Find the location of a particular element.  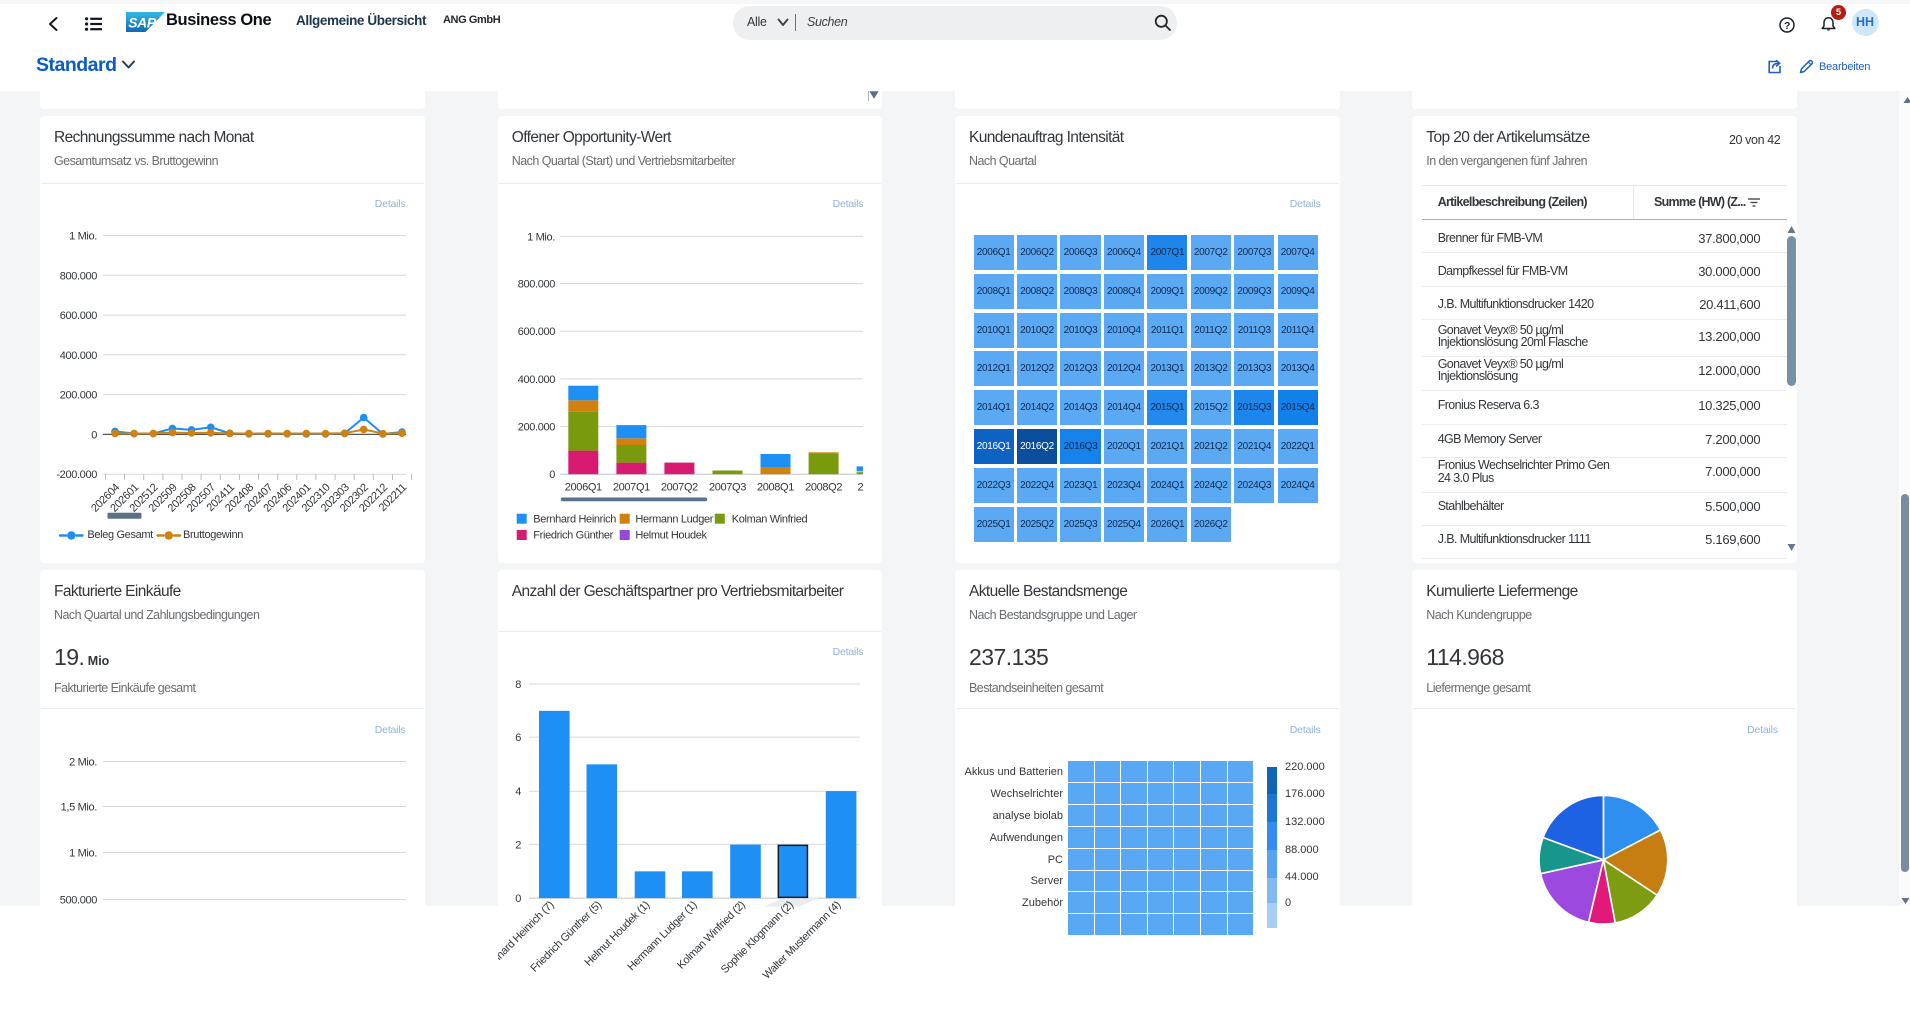

svg-text: 6 is located at coordinates (518, 738).